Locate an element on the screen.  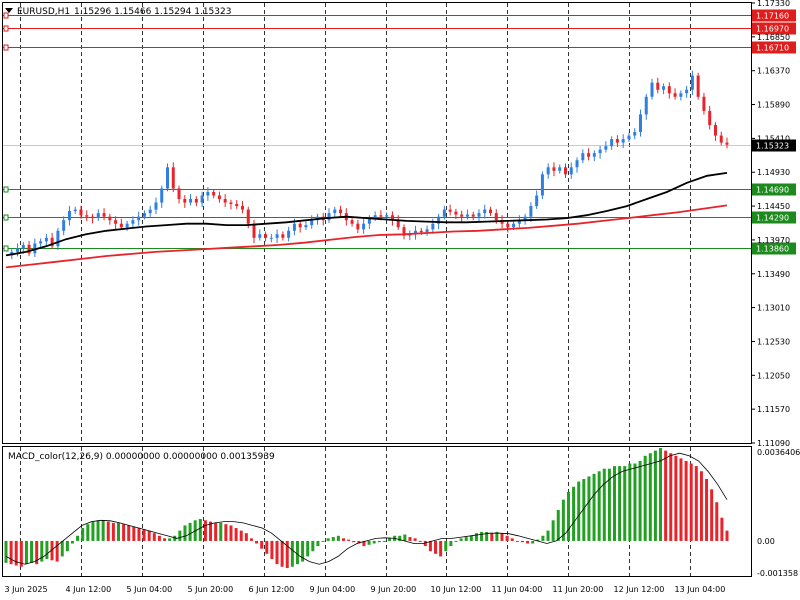
fast-moving-average-line is located at coordinates (366, 214).